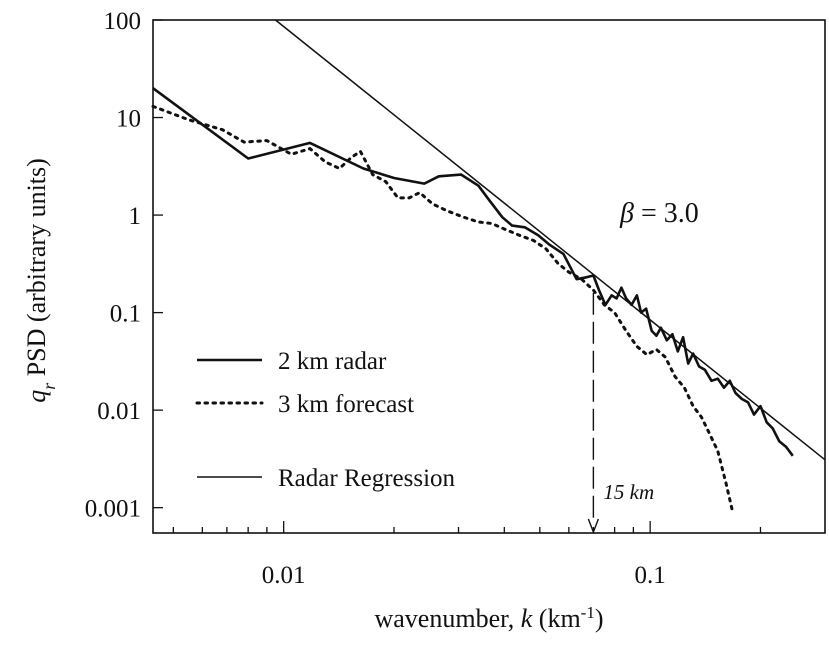  What do you see at coordinates (467, 555) in the screenshot?
I see `x-axis-ticks: 0.01 0.1` at bounding box center [467, 555].